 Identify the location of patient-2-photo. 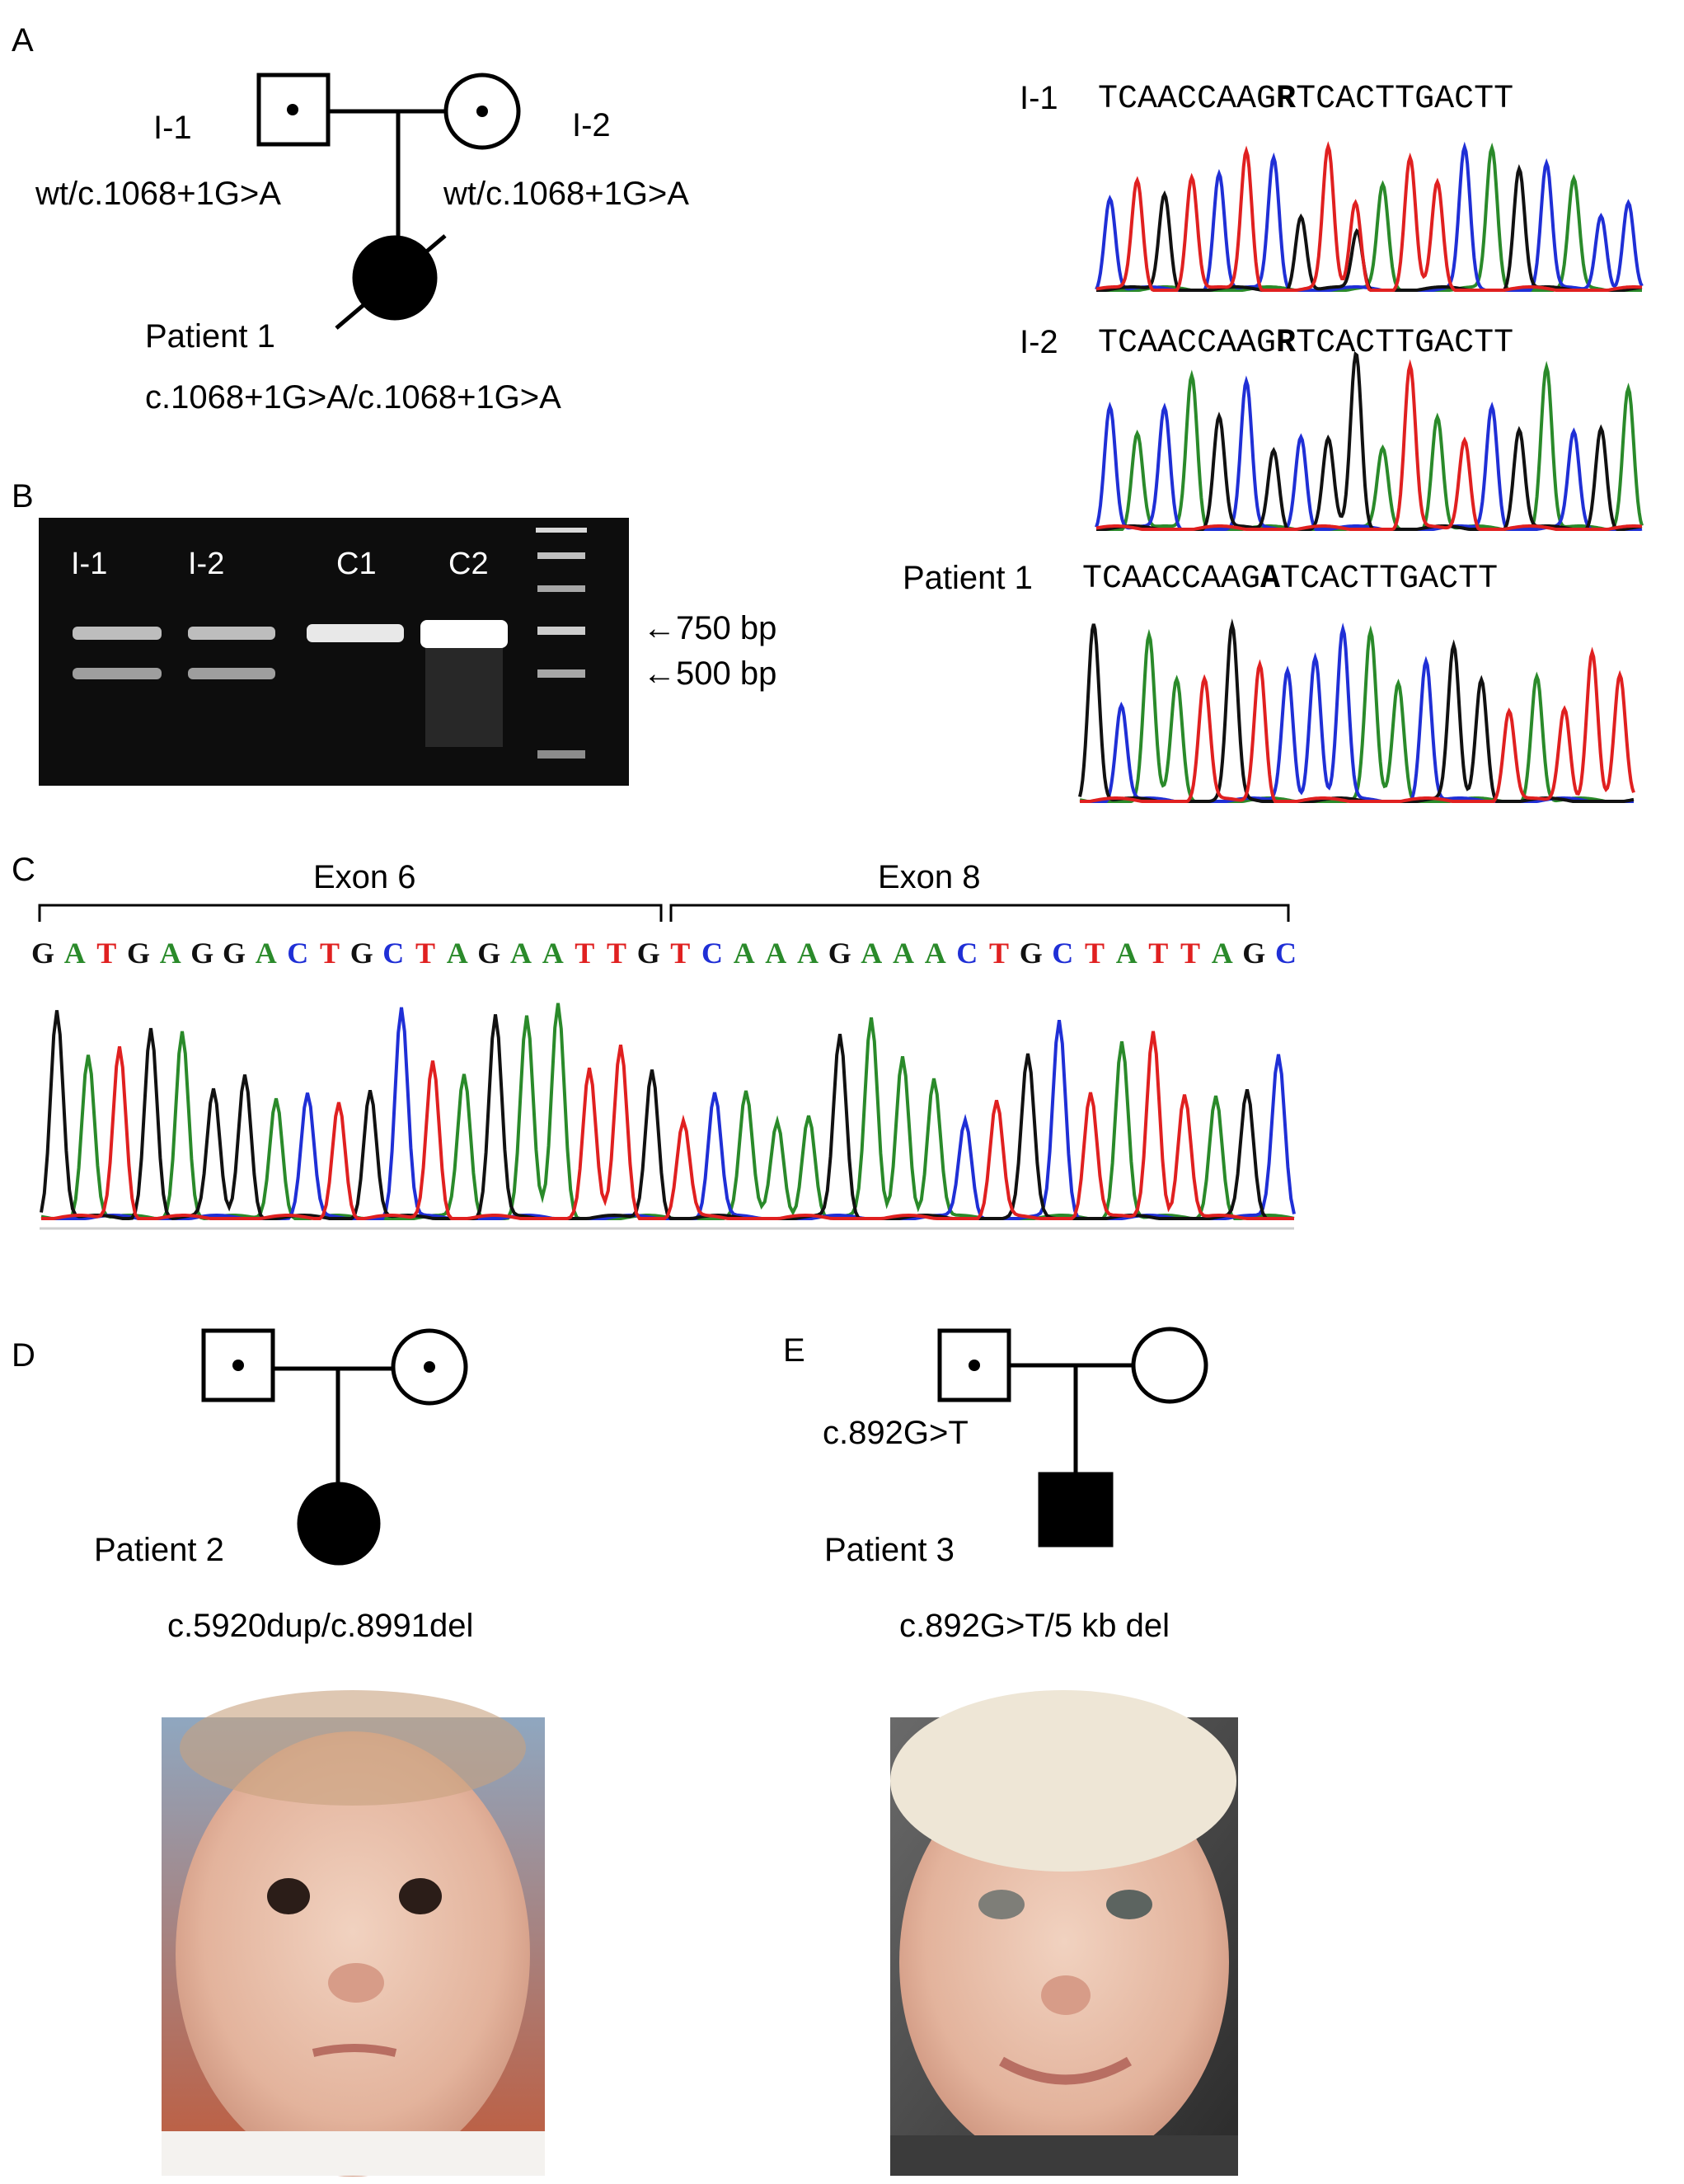
(353, 1933).